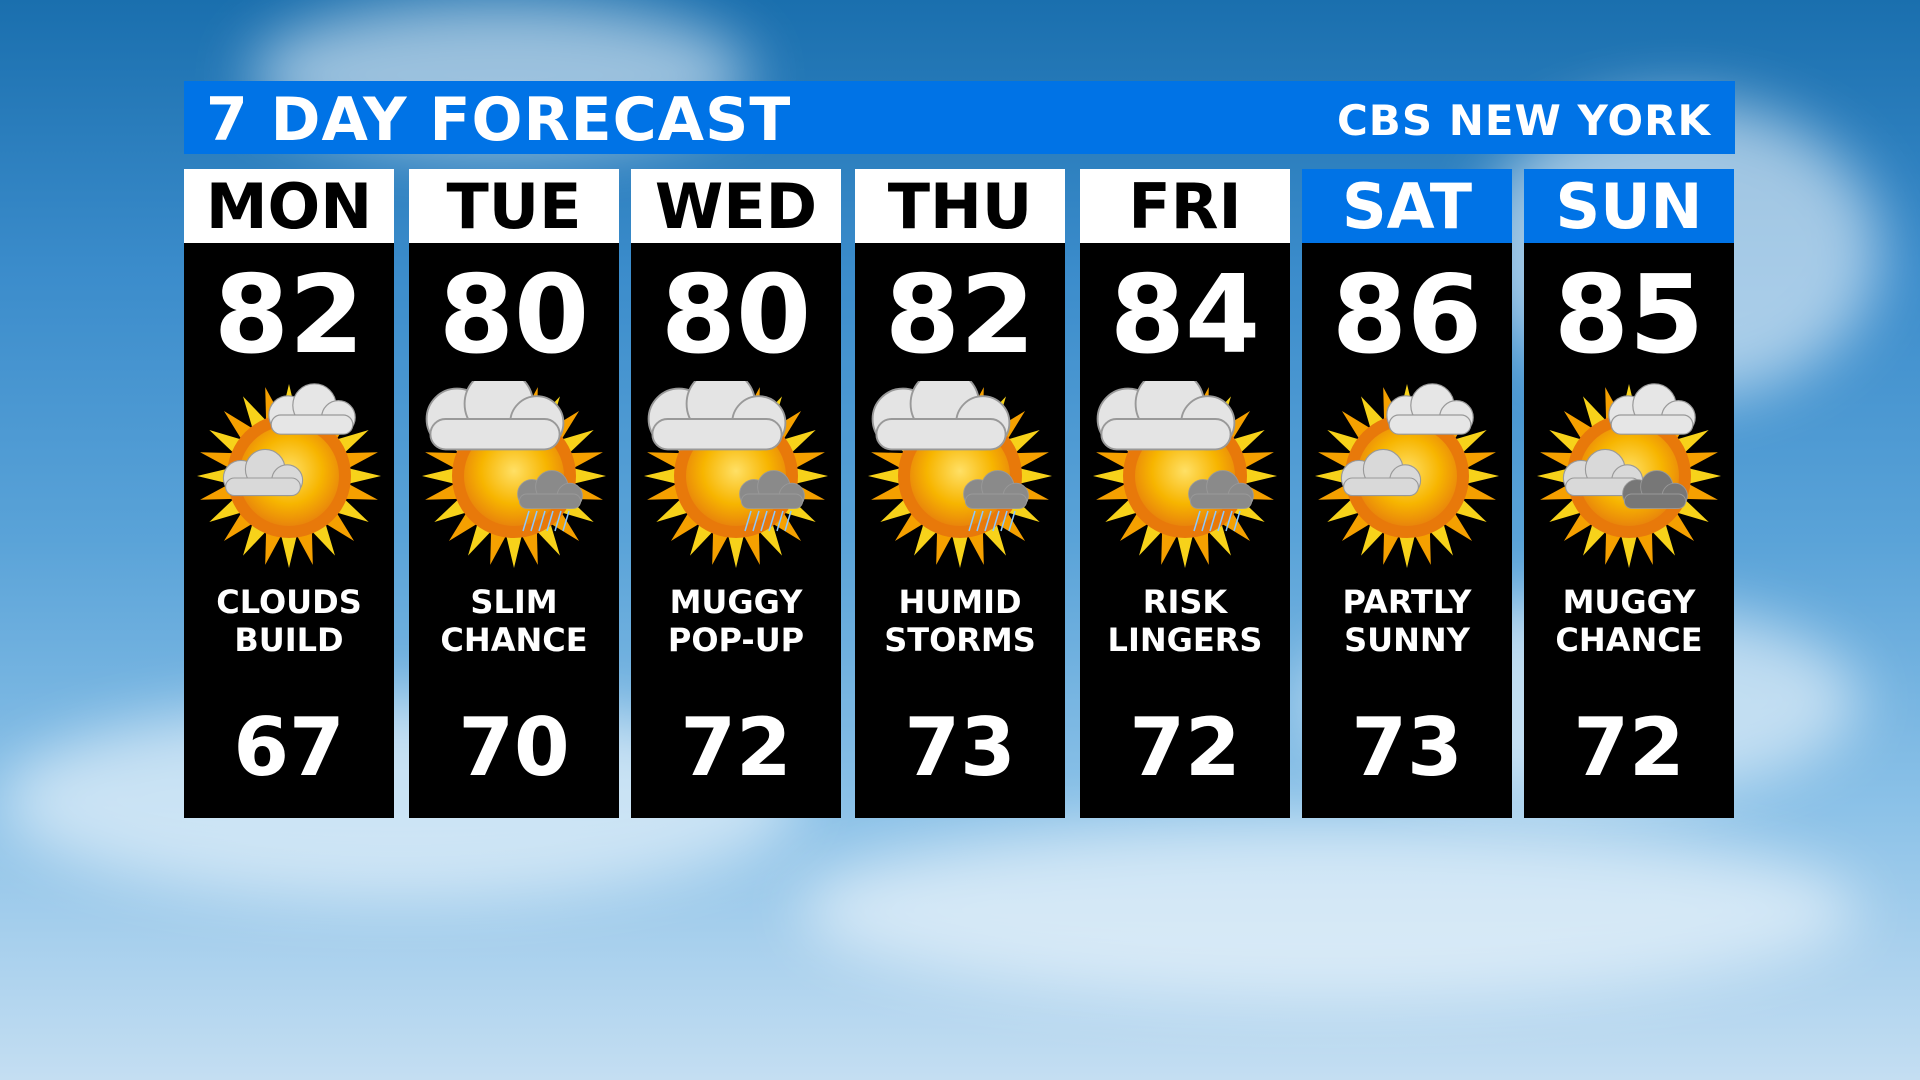 This screenshot has height=1080, width=1920. What do you see at coordinates (1407, 602) in the screenshot?
I see `condition-line-1: PARTLY` at bounding box center [1407, 602].